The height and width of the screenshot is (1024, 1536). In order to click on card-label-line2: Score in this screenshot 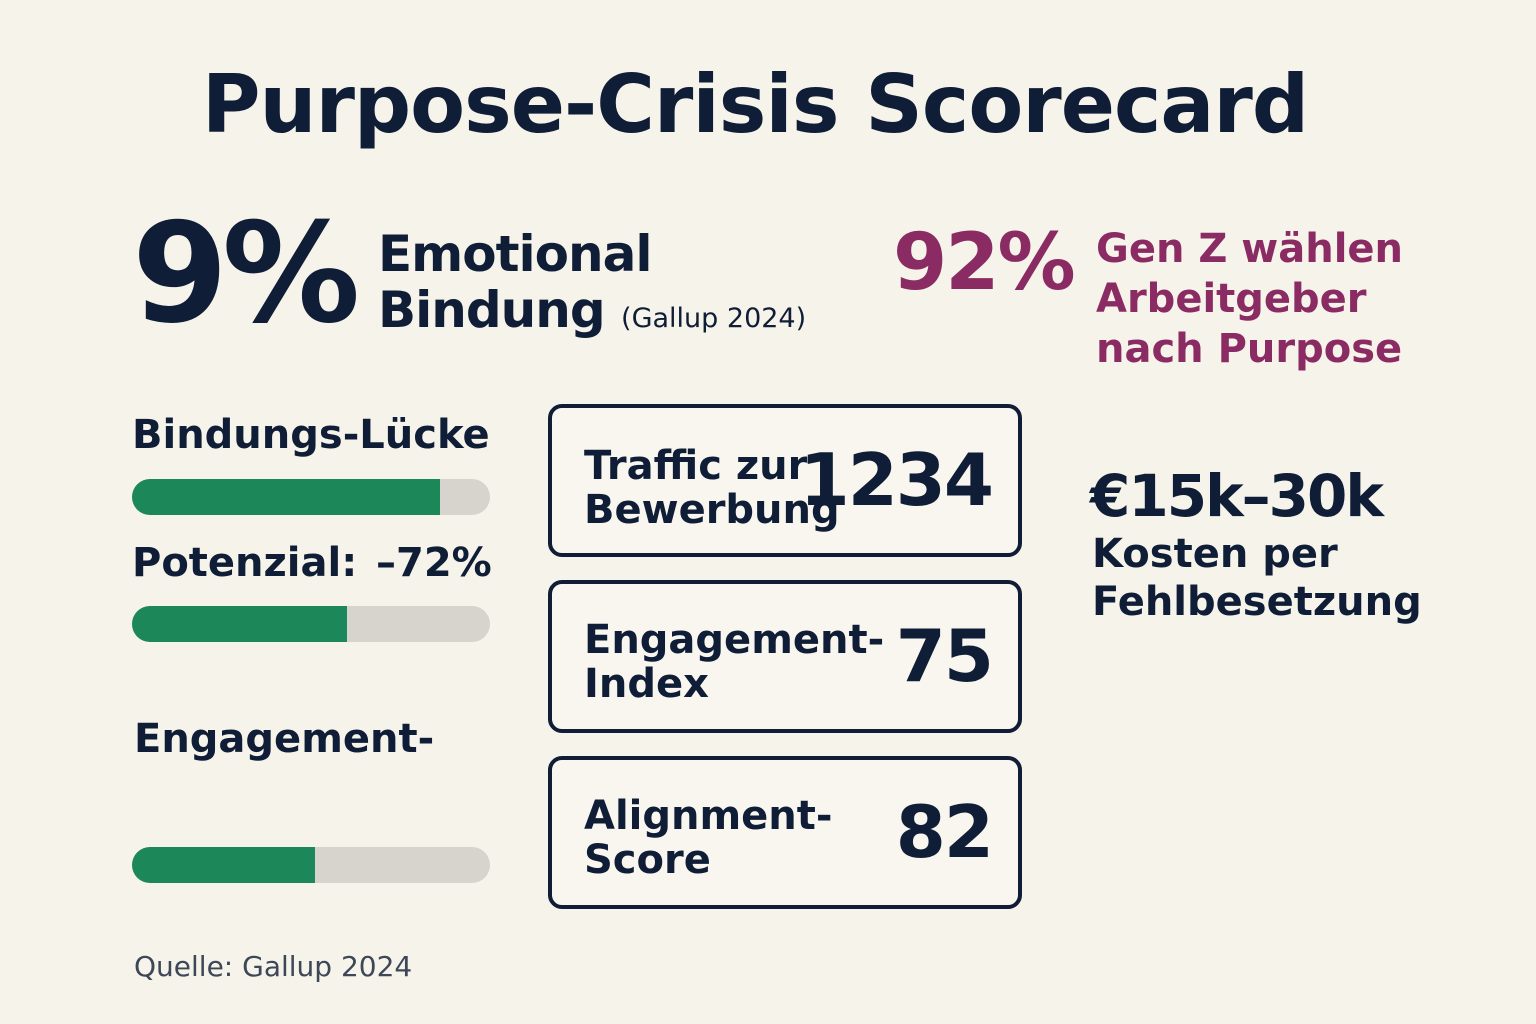, I will do `click(647, 860)`.